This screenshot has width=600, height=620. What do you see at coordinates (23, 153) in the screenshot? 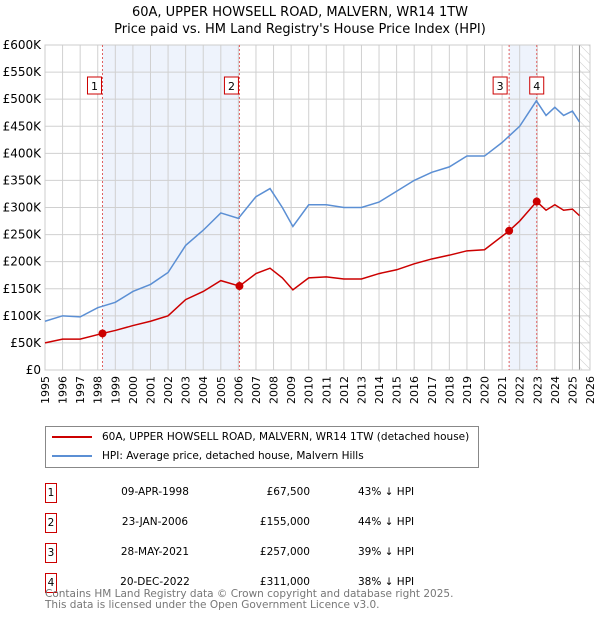
I see `y-tick-label: £400K` at bounding box center [23, 153].